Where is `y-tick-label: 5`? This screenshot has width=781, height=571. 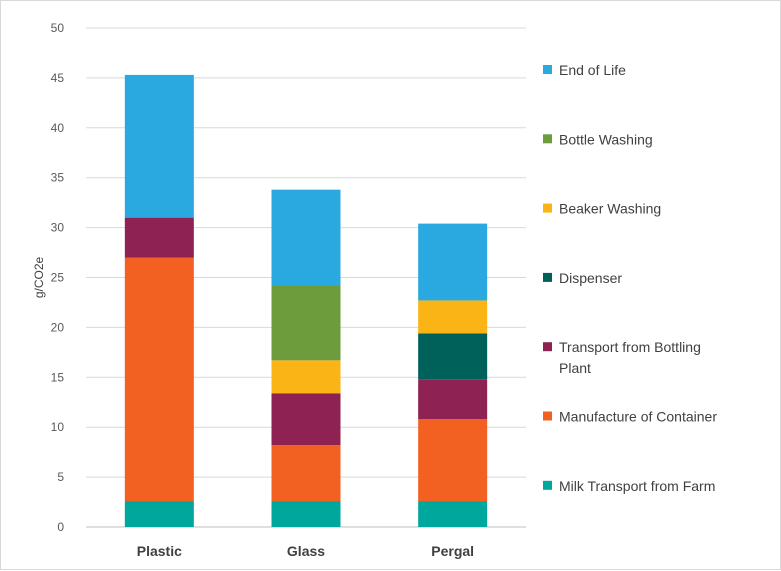 y-tick-label: 5 is located at coordinates (60, 477).